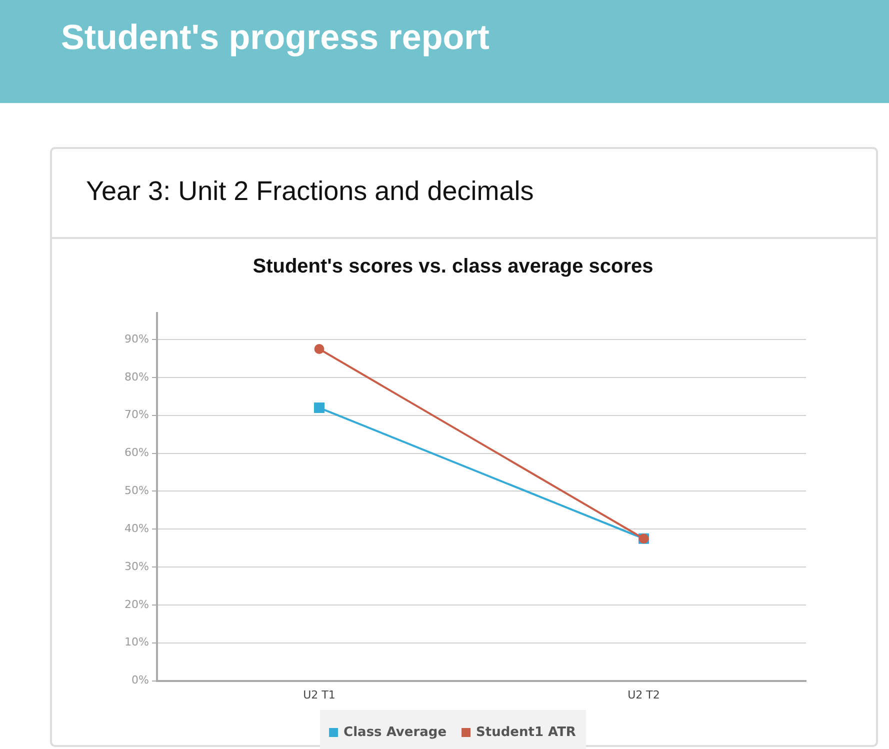  Describe the element at coordinates (395, 732) in the screenshot. I see `legend-label: Class Average` at that location.